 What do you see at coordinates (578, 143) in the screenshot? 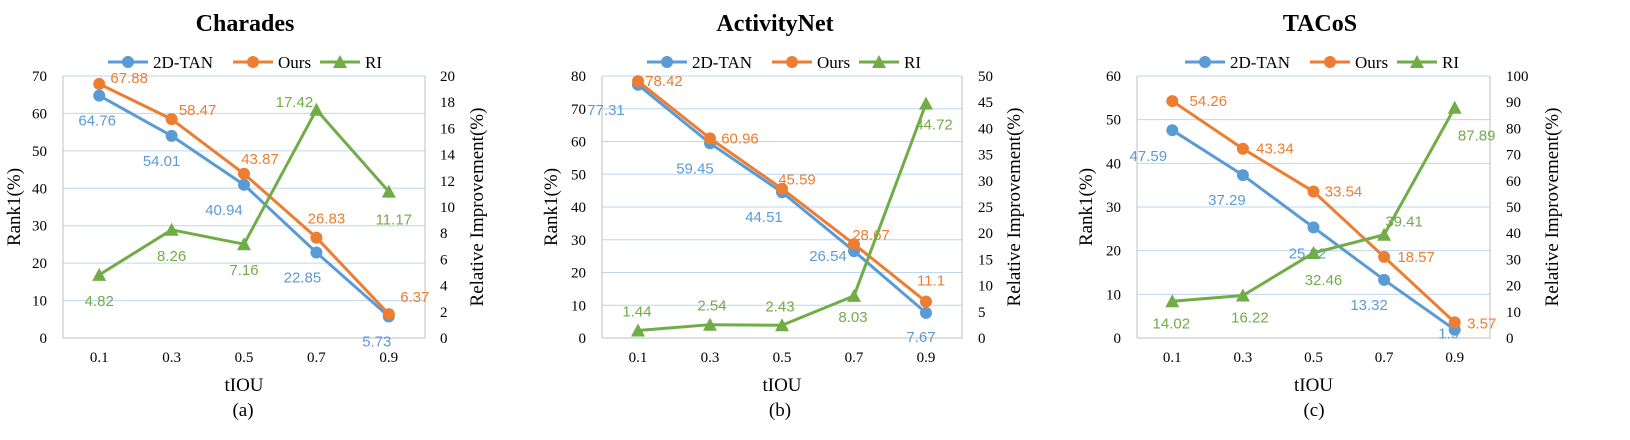
I see `y-tick-label: 60` at bounding box center [578, 143].